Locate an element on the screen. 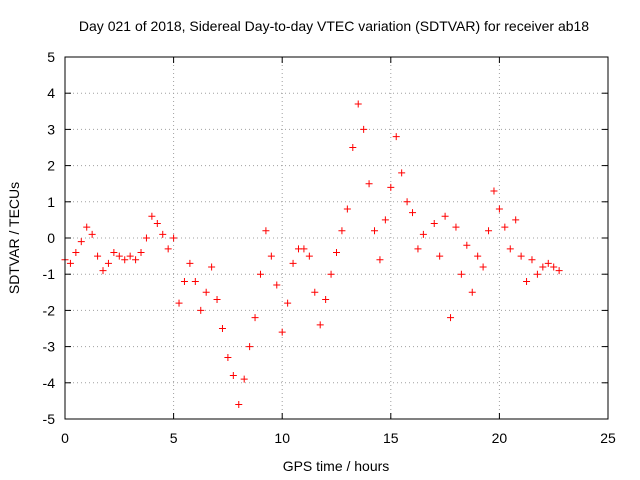 The width and height of the screenshot is (640, 480). x-tick-label: 15 is located at coordinates (391, 438).